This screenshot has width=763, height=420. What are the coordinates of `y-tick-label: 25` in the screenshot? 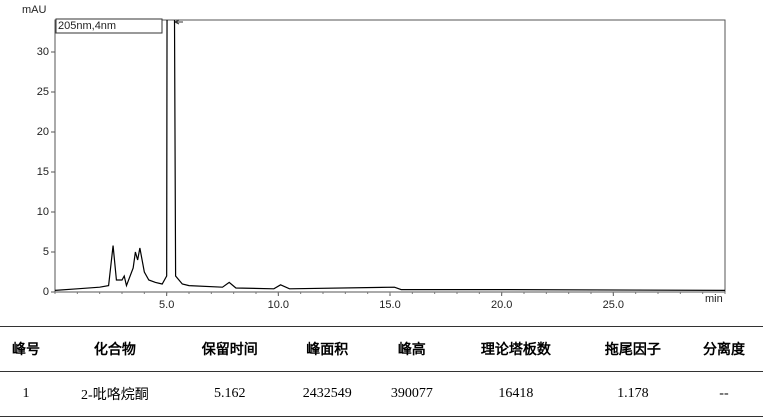 It's located at (43, 92).